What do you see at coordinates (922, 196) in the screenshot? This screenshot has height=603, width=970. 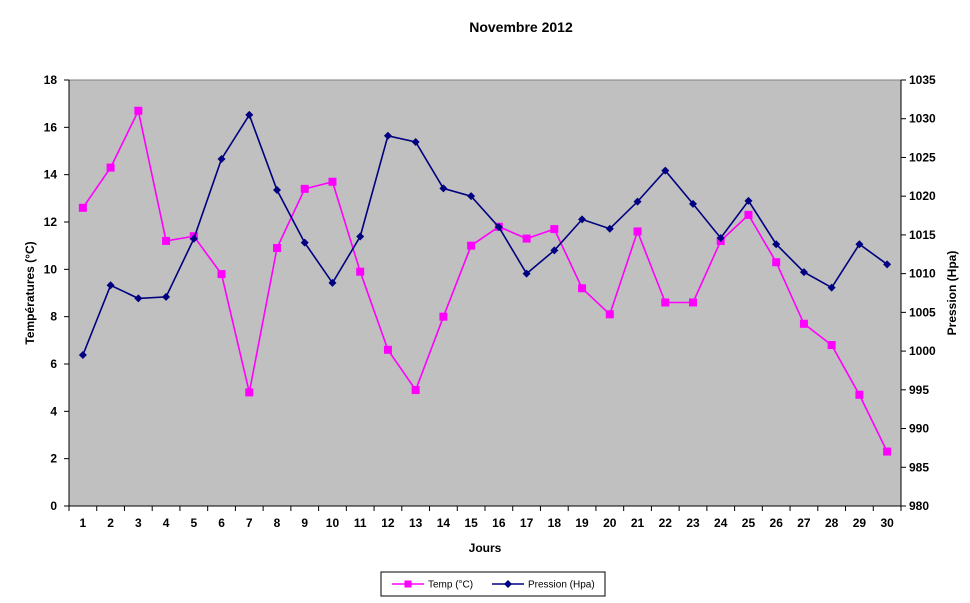 I see `right-tick-label: 1020` at bounding box center [922, 196].